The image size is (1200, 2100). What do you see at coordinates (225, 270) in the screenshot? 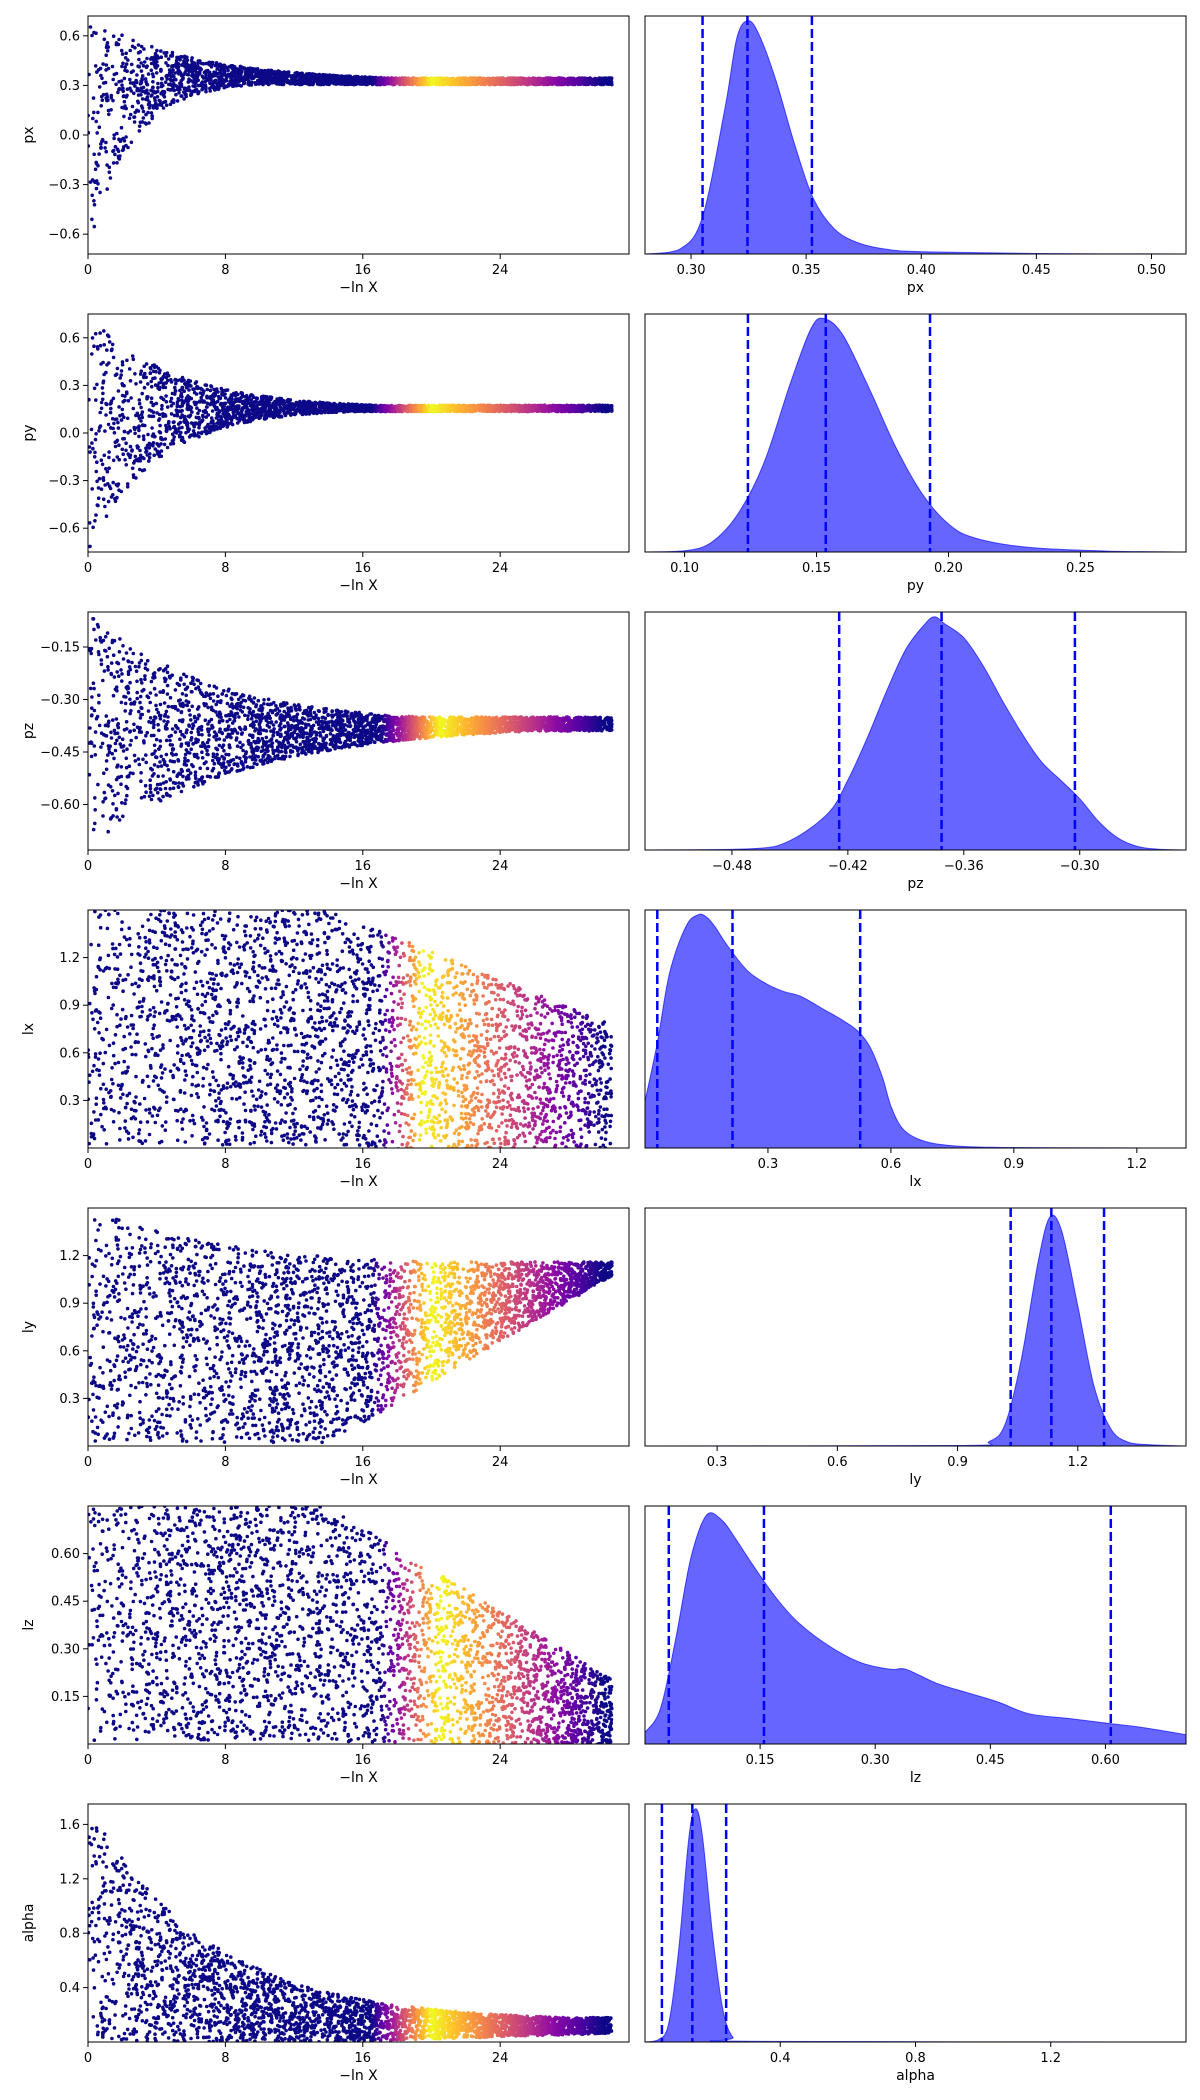
I see `x-tick-label: 8` at bounding box center [225, 270].